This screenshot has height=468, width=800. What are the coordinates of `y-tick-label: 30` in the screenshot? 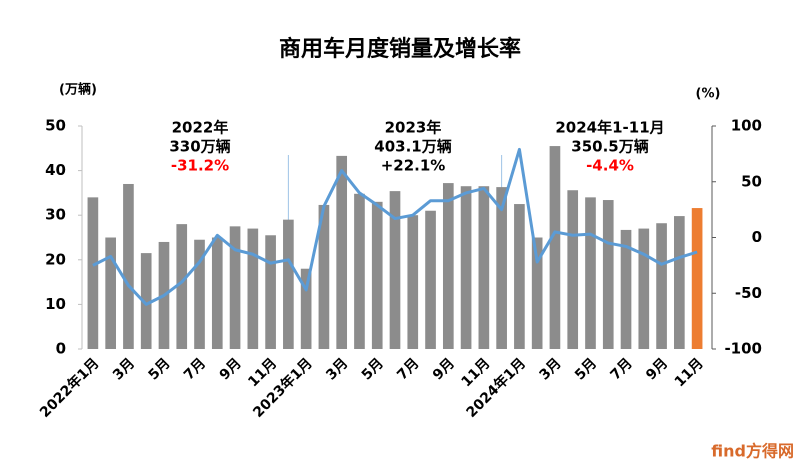 It's located at (55, 215).